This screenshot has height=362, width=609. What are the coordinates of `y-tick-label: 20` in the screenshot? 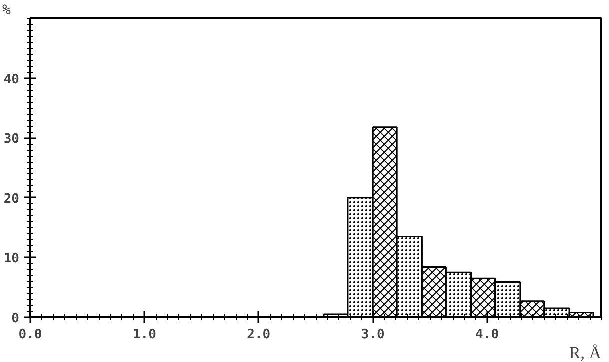 It's located at (12, 199).